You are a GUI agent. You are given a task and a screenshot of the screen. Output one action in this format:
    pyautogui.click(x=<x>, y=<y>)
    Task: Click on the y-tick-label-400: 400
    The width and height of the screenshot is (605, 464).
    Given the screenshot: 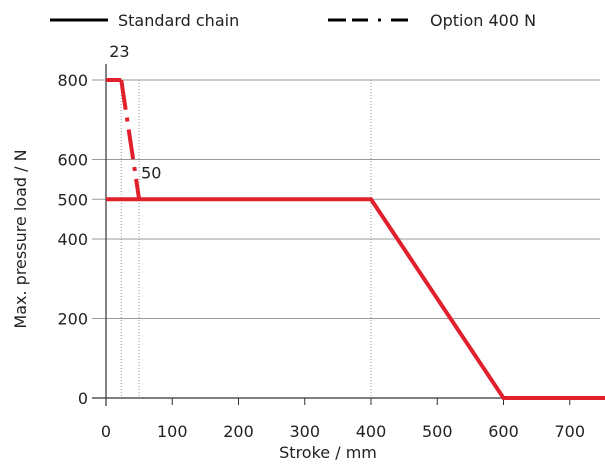 What is the action you would take?
    pyautogui.click(x=72, y=239)
    